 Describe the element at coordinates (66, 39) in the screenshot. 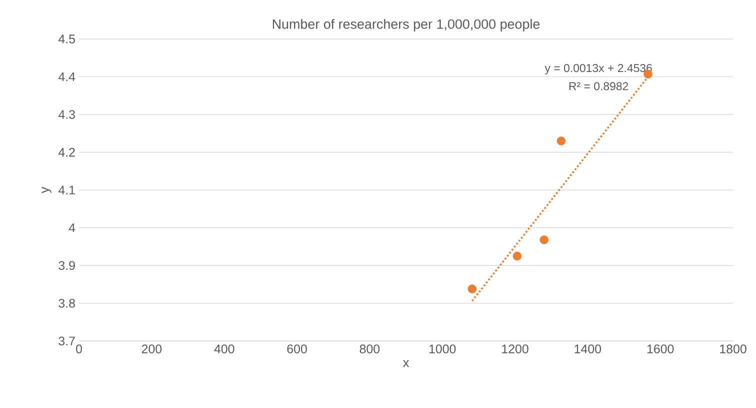

I see `y-tick-label: 4.5` at that location.